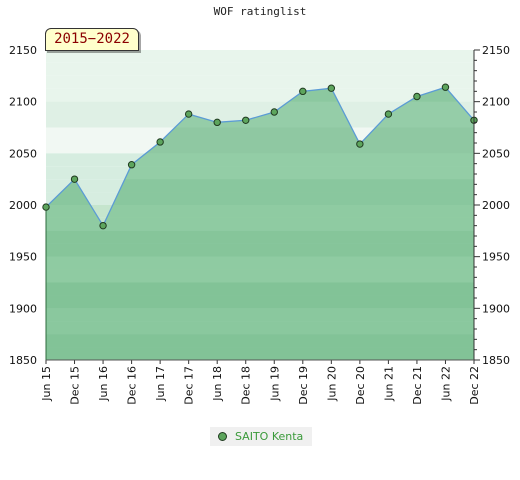 Image resolution: width=520 pixels, height=480 pixels. I want to click on x-tick-label: Dec 15, so click(75, 385).